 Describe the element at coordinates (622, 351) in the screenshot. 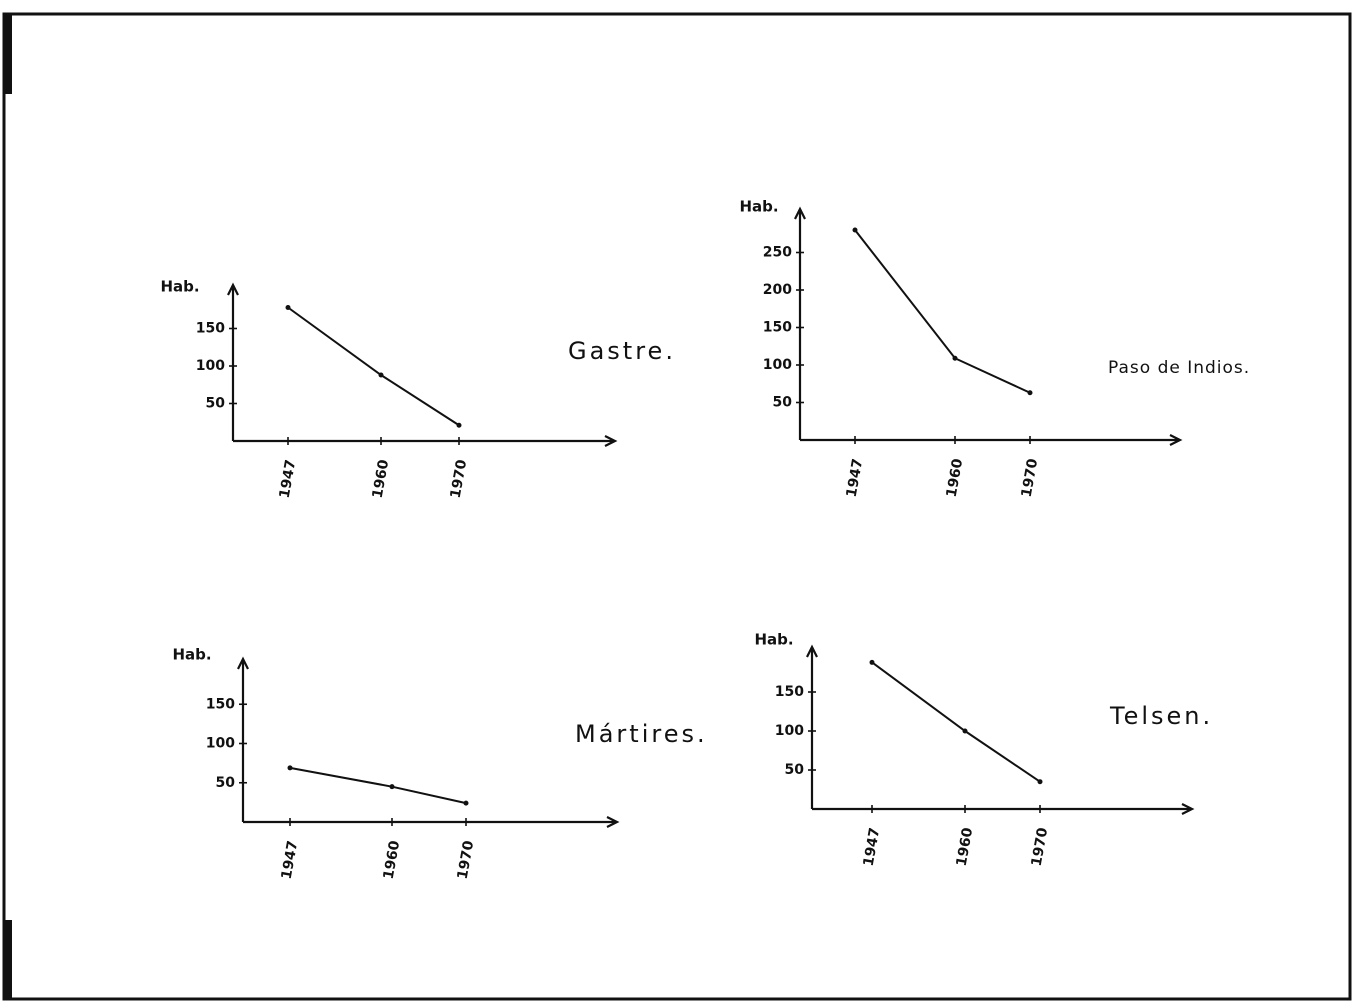

I see `chart-title: Gastre.` at that location.